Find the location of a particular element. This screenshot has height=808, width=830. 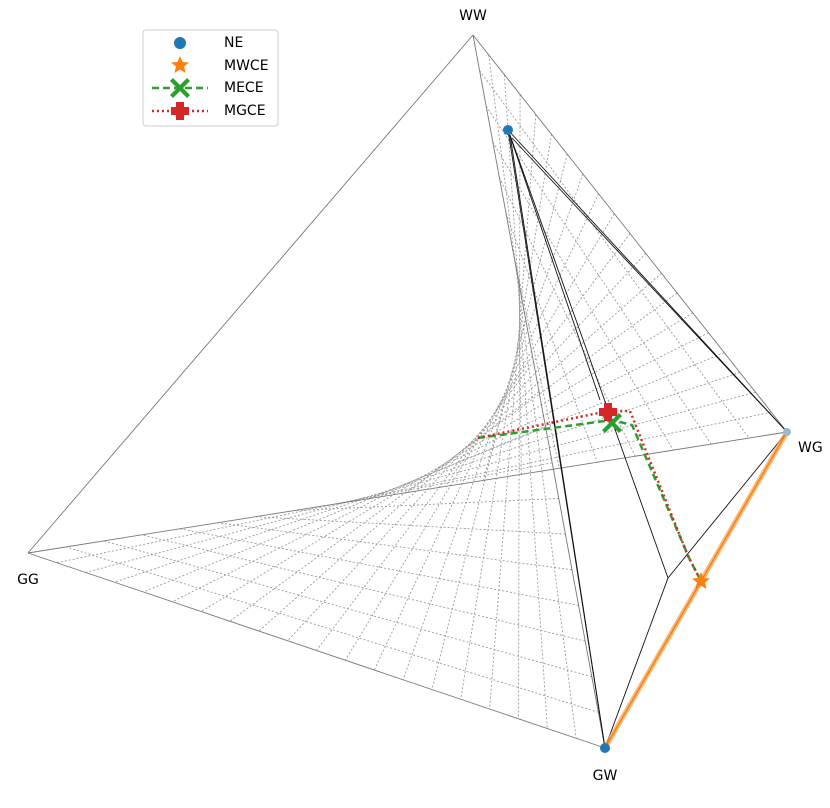

vertex-label: WG is located at coordinates (810, 448).